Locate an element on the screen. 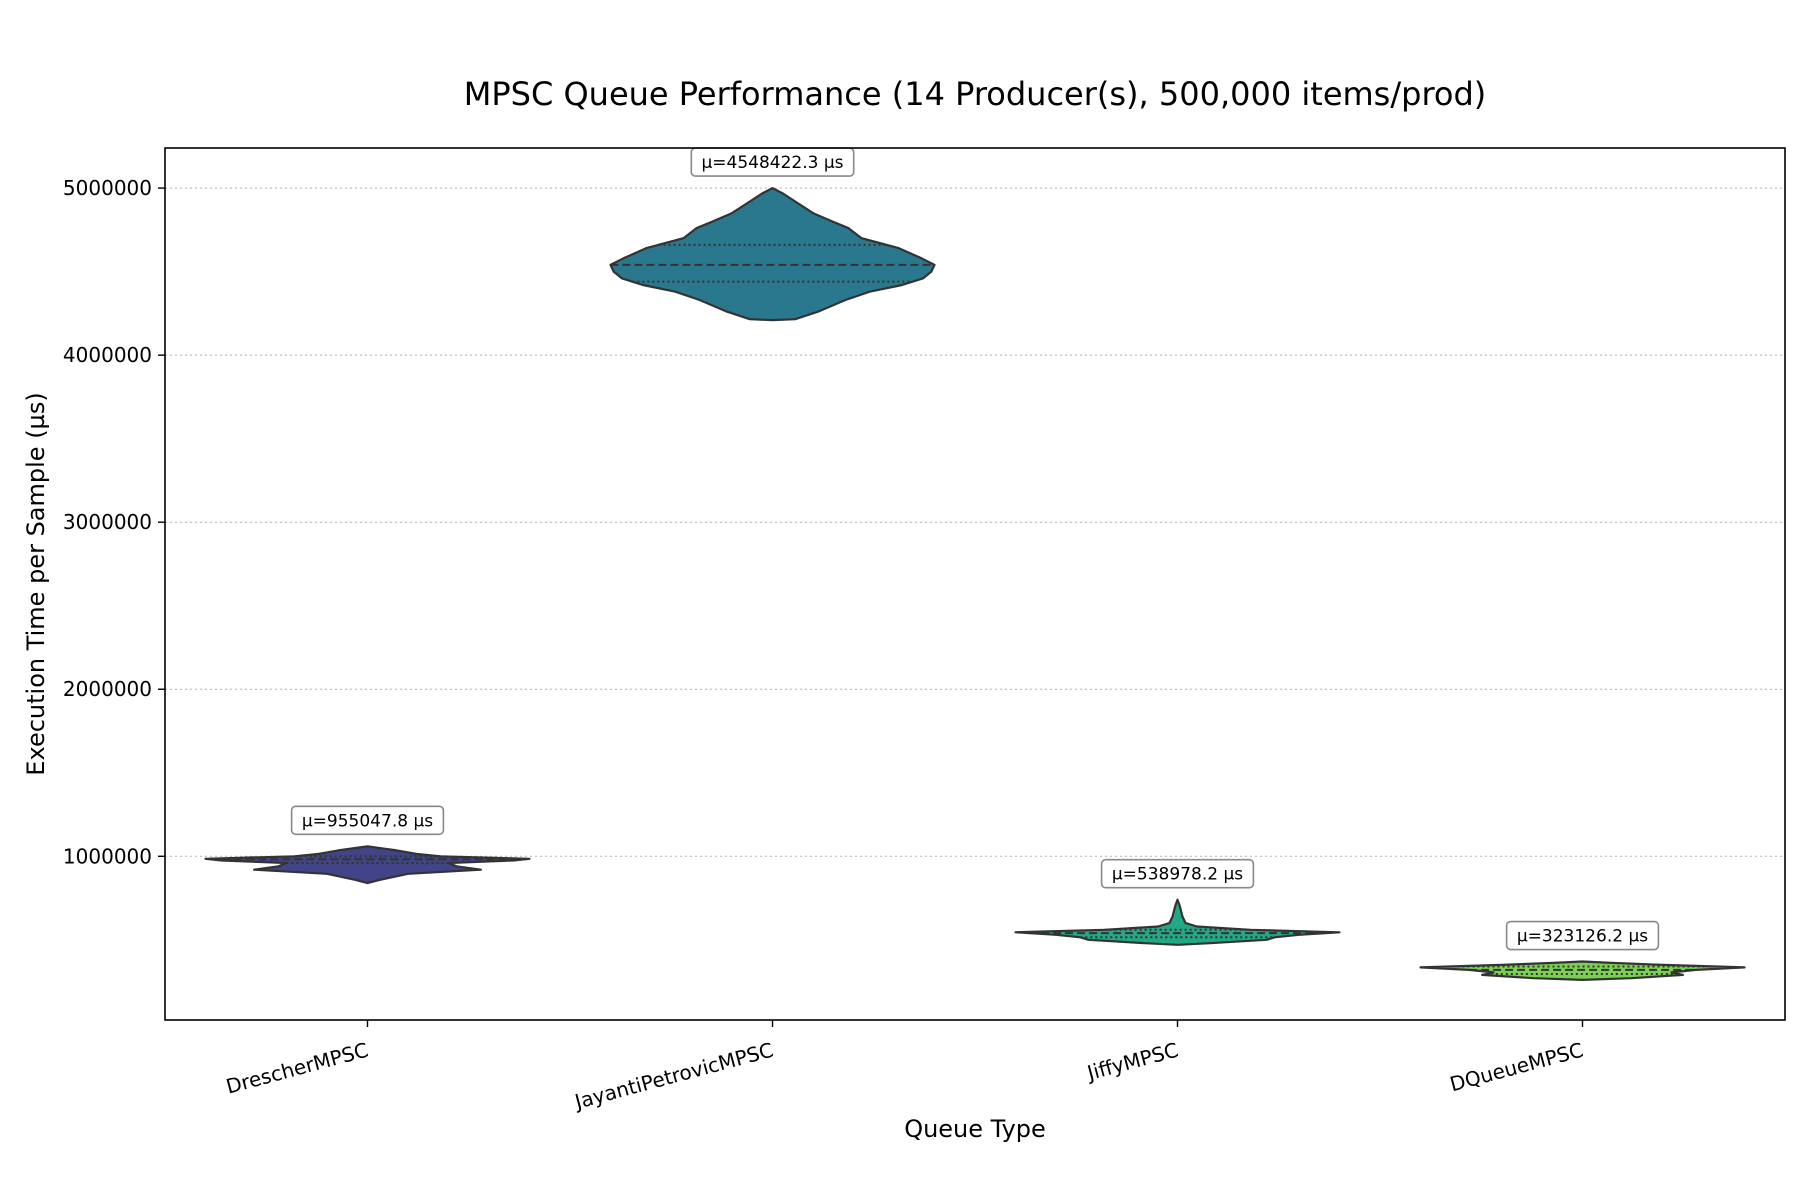 The image size is (1800, 1204). y-tick-label: 2000000 is located at coordinates (107, 689).